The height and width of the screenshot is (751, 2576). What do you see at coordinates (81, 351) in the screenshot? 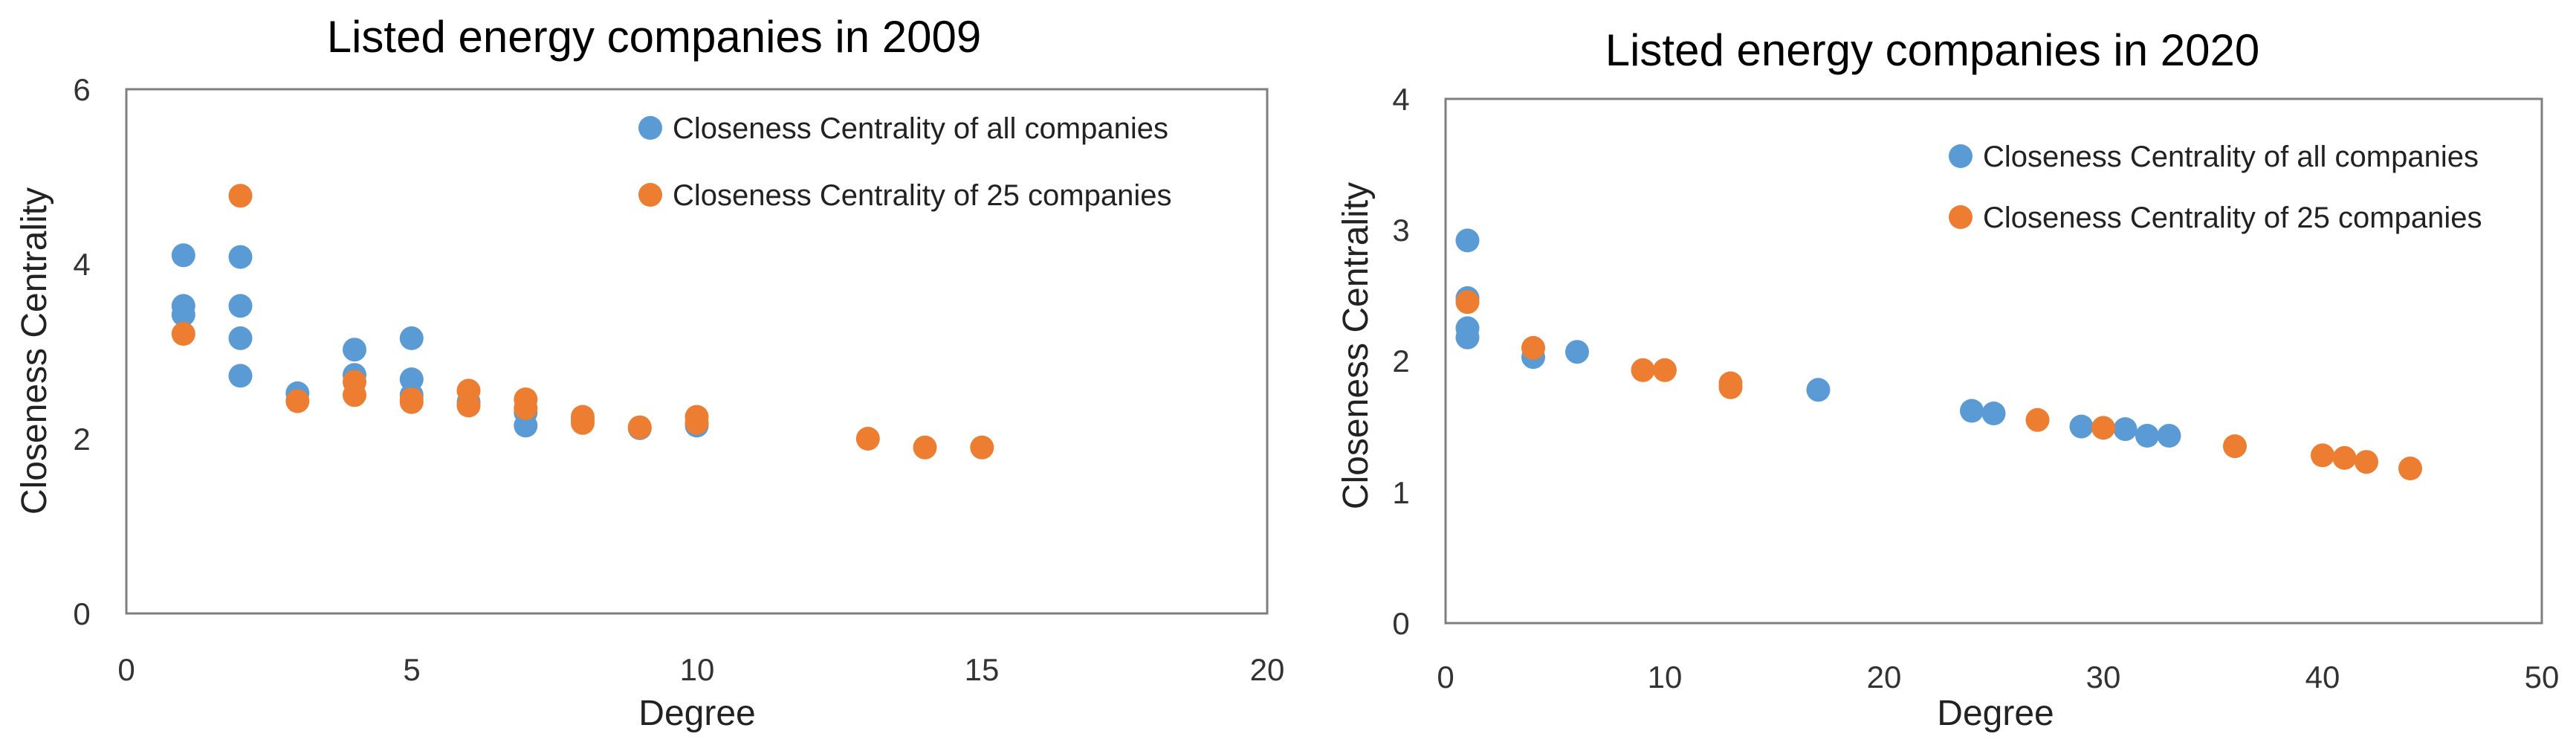
I see `y-tick-labels: 0 2 4 6` at bounding box center [81, 351].